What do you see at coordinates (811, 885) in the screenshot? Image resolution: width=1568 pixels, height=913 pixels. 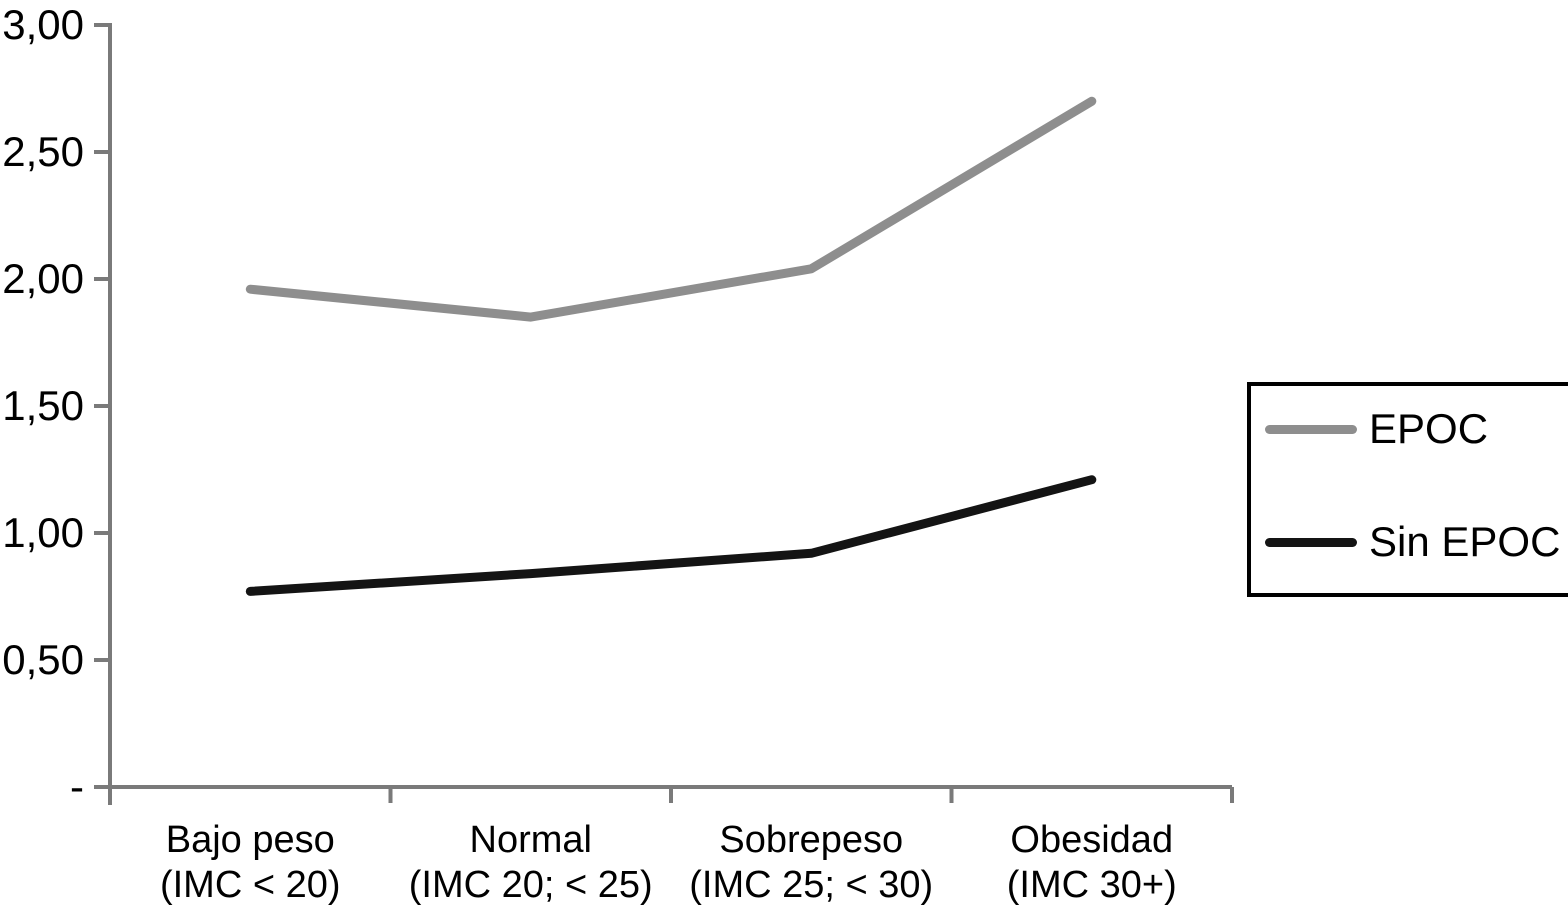 I see `x-category-label-line: (IMC 25; < 30)` at bounding box center [811, 885].